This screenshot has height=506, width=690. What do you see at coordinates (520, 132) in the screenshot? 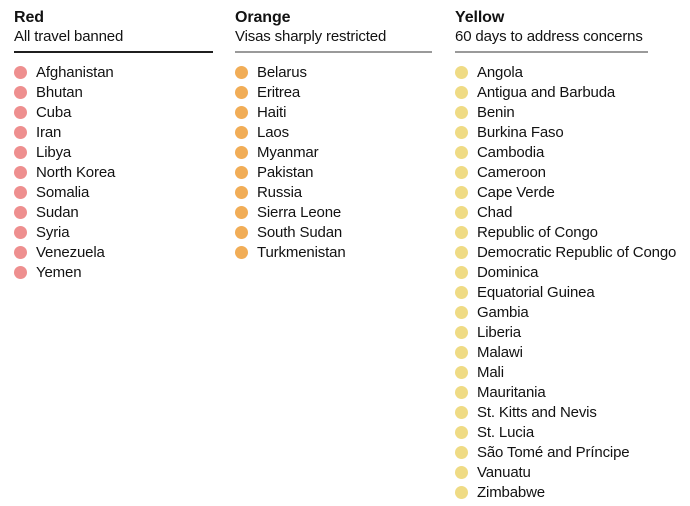
I see `country-label: Burkina Faso` at bounding box center [520, 132].